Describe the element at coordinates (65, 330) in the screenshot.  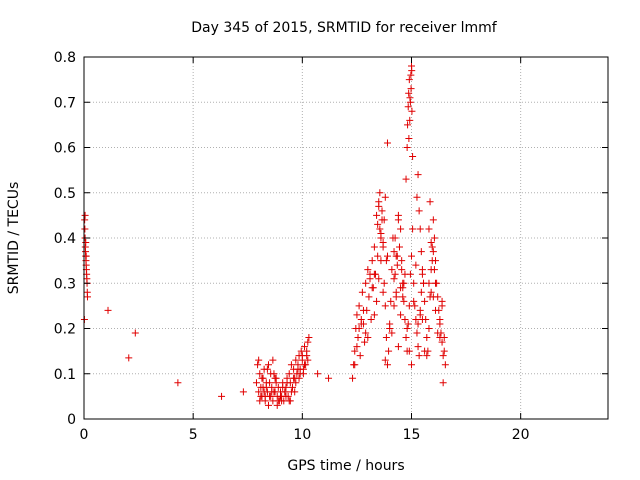
I see `y-tick-label: 0.2` at that location.